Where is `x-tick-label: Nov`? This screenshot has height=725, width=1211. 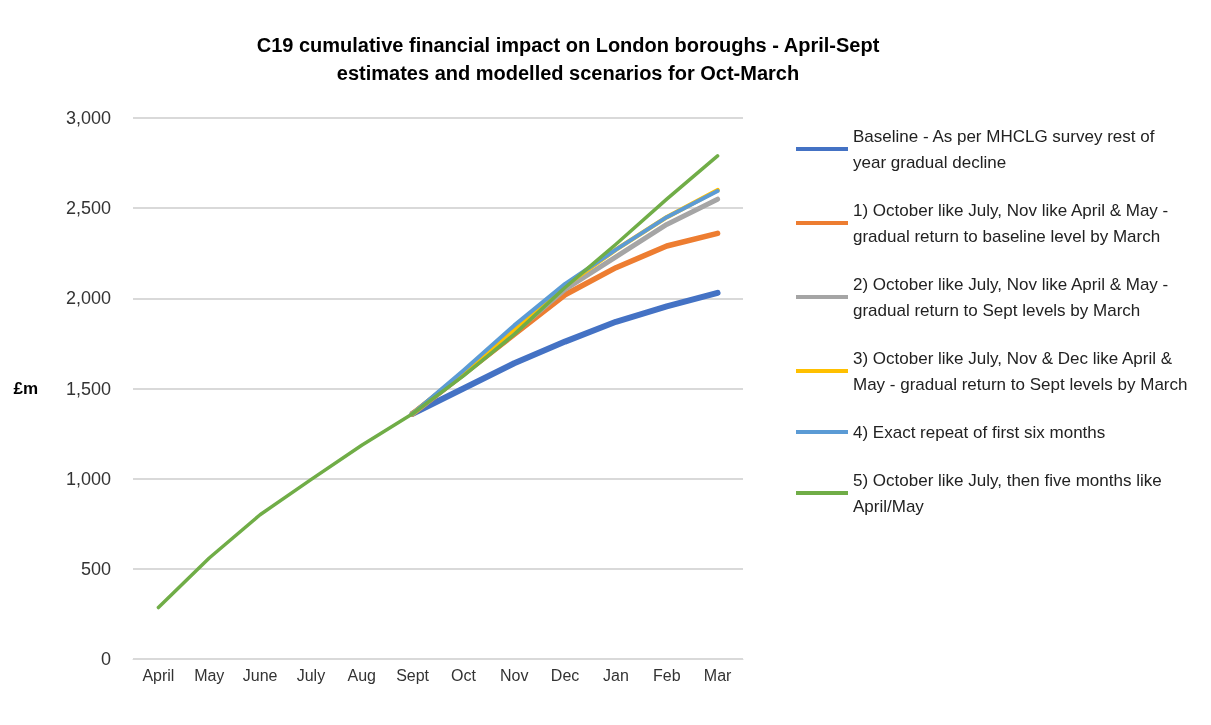
x-tick-label: Nov is located at coordinates (514, 675).